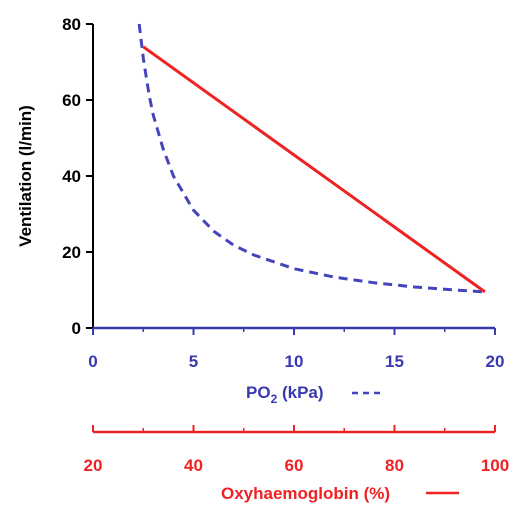 This screenshot has width=523, height=508. Describe the element at coordinates (294, 361) in the screenshot. I see `po2-tick-label: 10` at that location.